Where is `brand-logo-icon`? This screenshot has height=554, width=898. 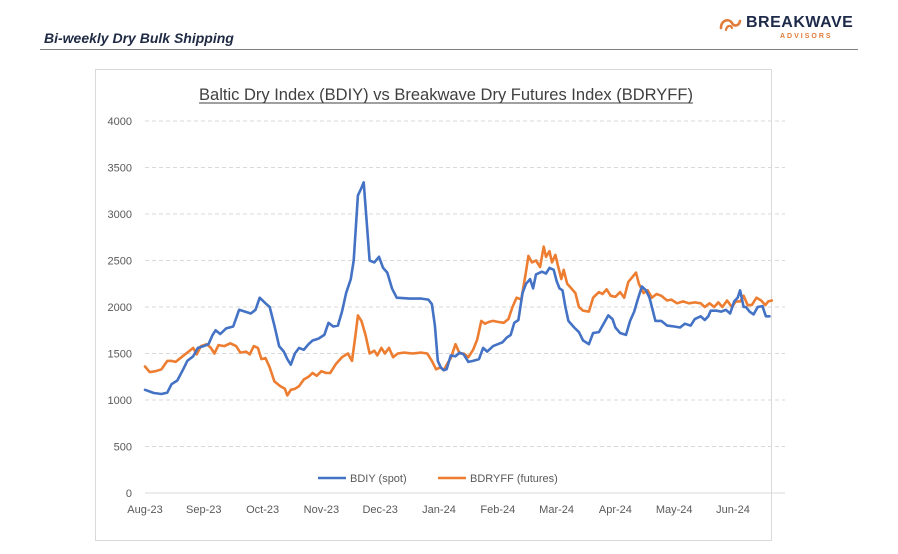 brand-logo-icon is located at coordinates (730, 25).